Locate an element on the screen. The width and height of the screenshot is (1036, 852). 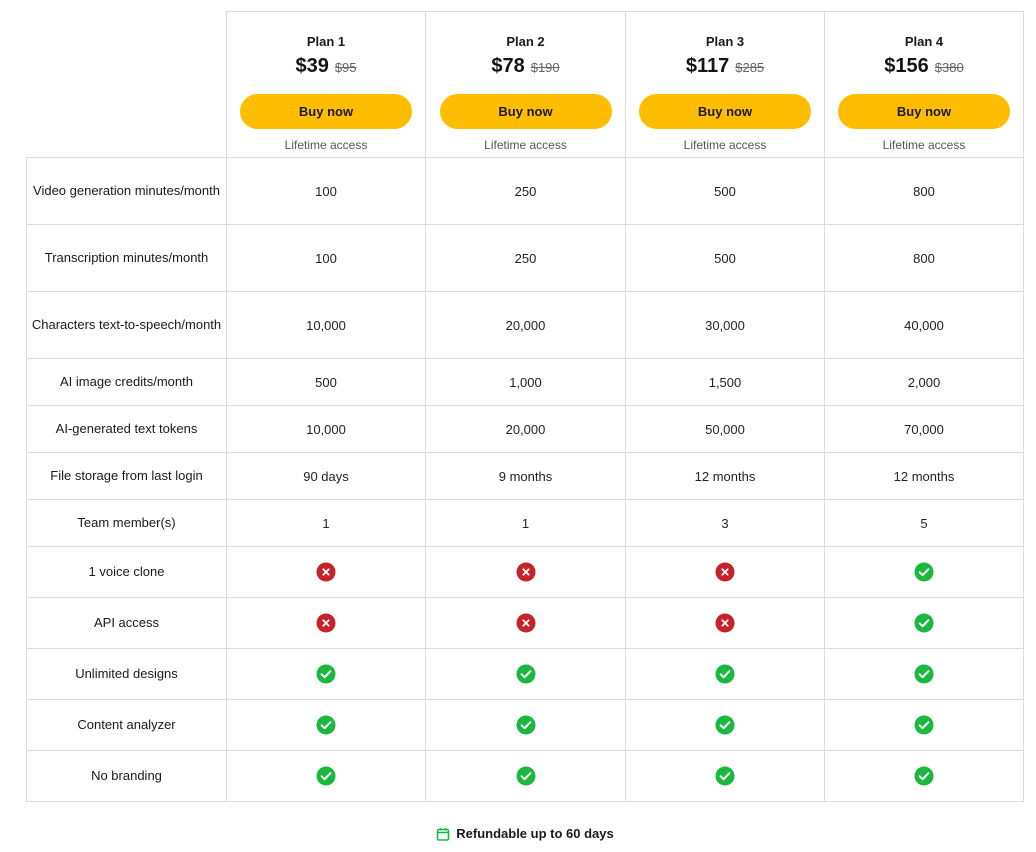
feature-label: Content analyzer is located at coordinates (126, 725).